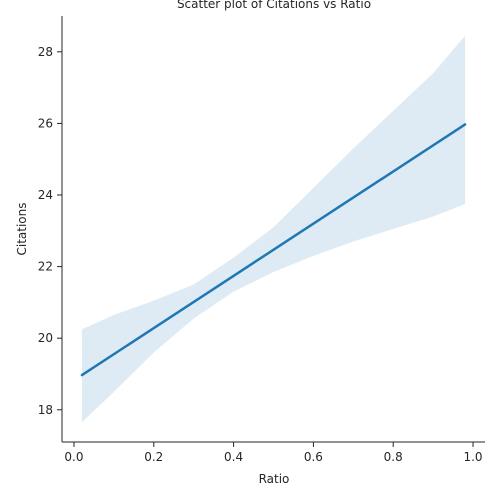 The height and width of the screenshot is (504, 500). I want to click on x-tick-label: 0.0, so click(73, 457).